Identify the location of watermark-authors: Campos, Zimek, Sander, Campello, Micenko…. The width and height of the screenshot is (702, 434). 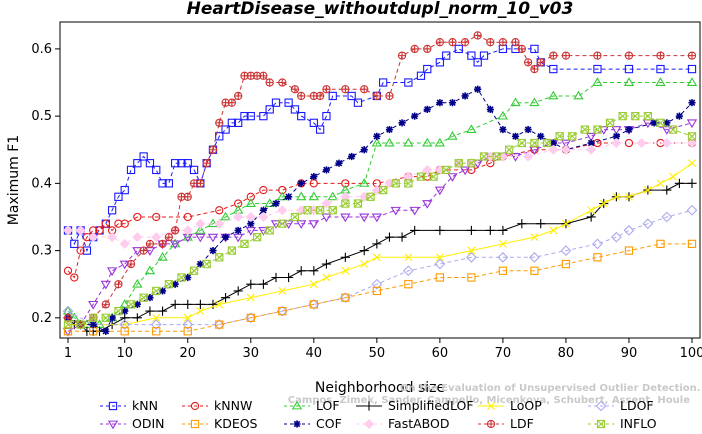
(489, 400).